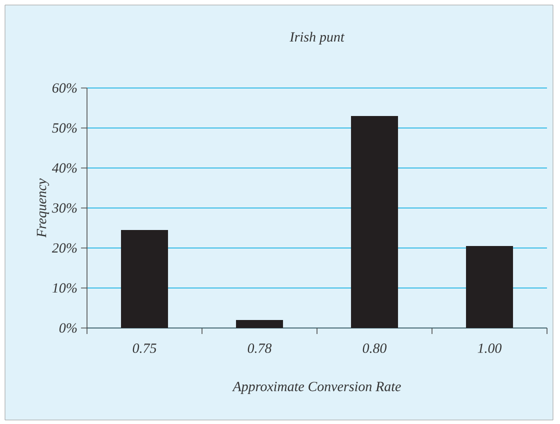  I want to click on x-tick-label: 0.75, so click(144, 348).